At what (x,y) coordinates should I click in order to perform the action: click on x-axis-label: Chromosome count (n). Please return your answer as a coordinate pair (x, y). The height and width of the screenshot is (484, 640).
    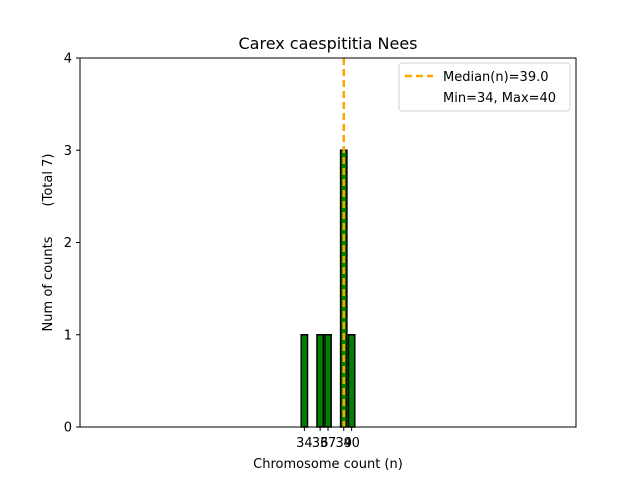
    Looking at the image, I should click on (328, 464).